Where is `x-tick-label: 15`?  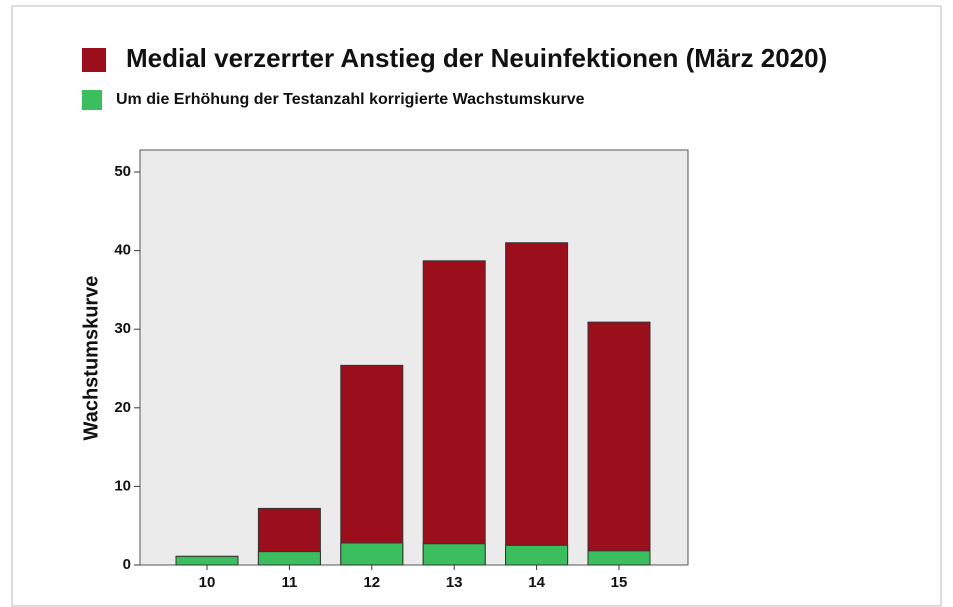
x-tick-label: 15 is located at coordinates (619, 582).